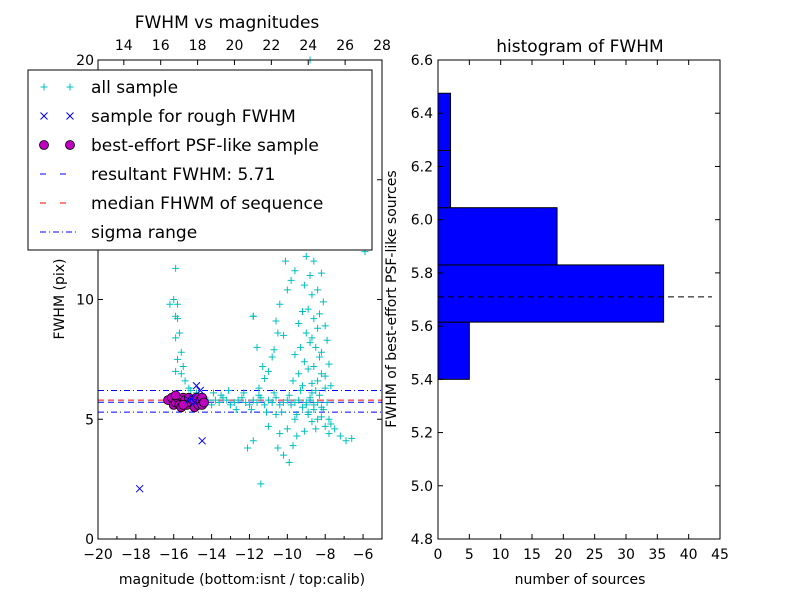  What do you see at coordinates (422, 380) in the screenshot?
I see `histogram-ytick-label: 5.4` at bounding box center [422, 380].